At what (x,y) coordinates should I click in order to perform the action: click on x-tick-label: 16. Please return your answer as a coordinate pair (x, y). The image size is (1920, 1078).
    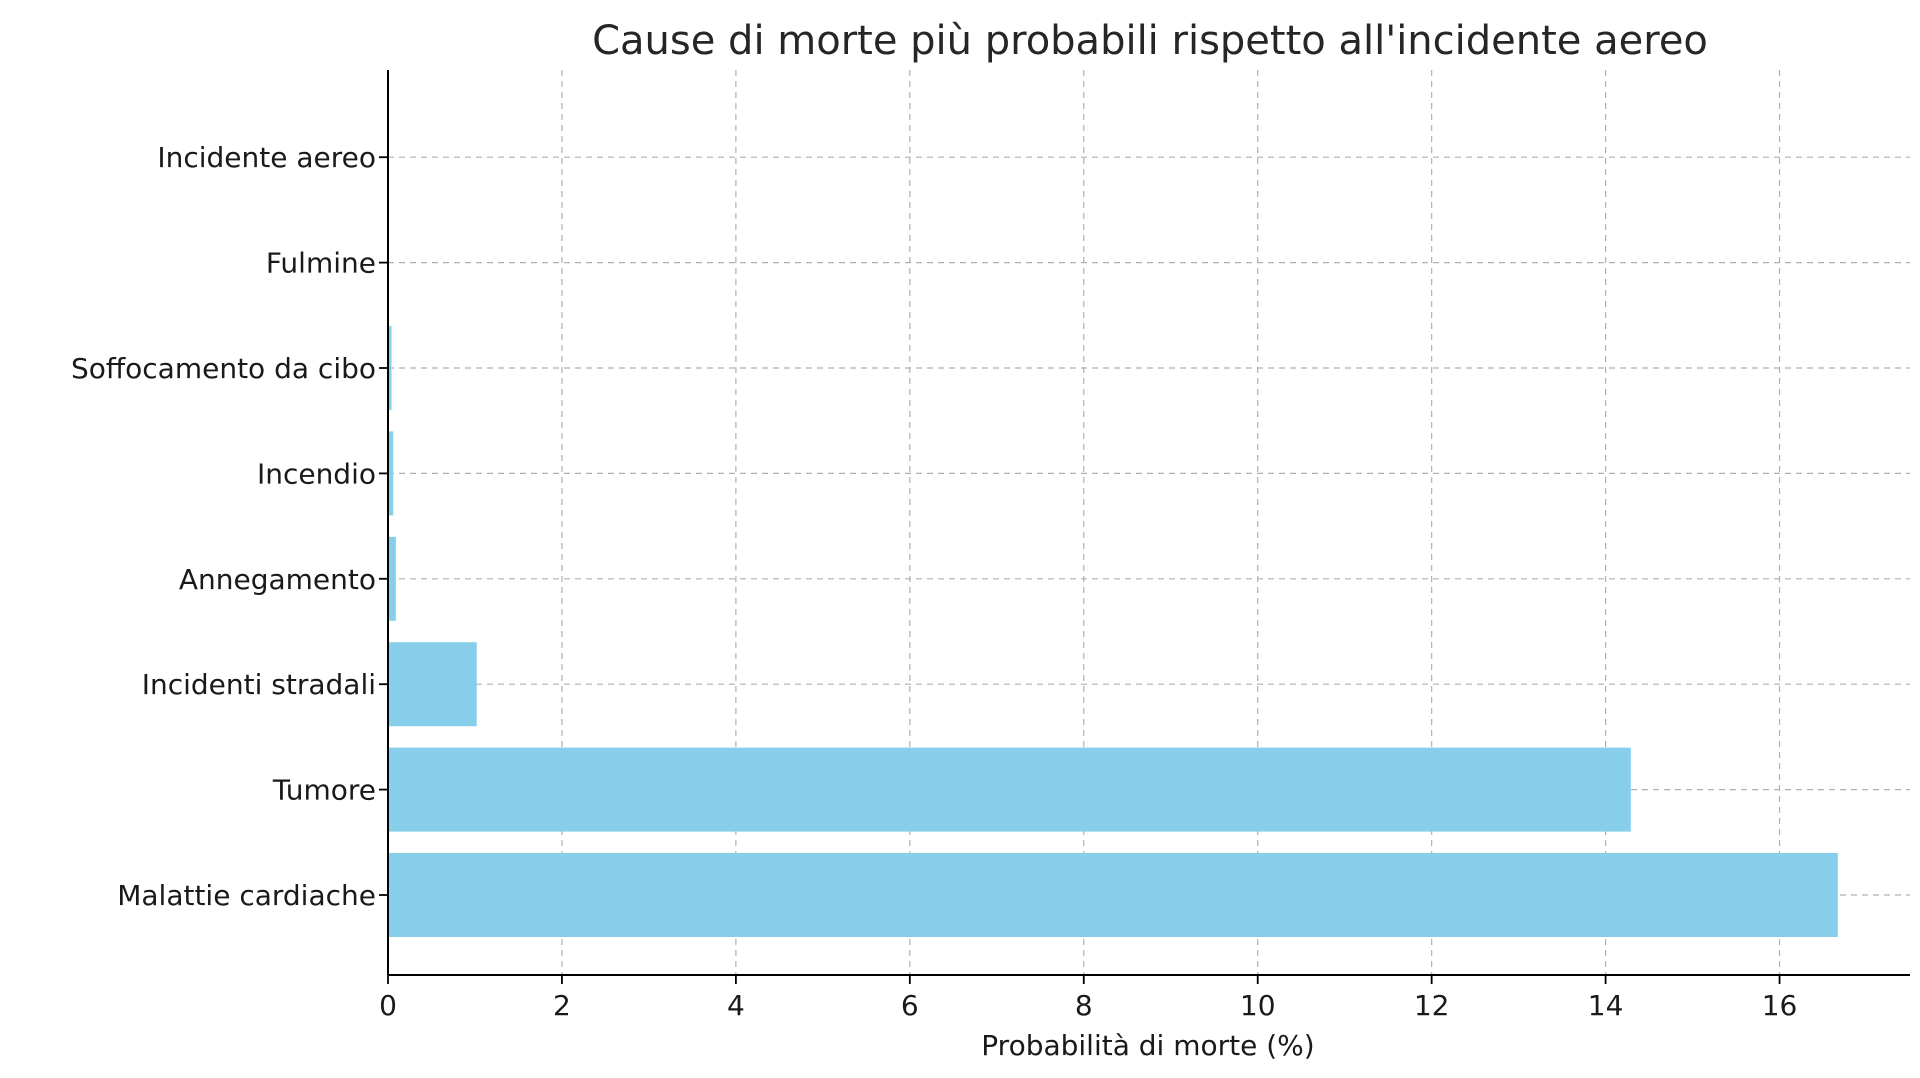
    Looking at the image, I should click on (1780, 1005).